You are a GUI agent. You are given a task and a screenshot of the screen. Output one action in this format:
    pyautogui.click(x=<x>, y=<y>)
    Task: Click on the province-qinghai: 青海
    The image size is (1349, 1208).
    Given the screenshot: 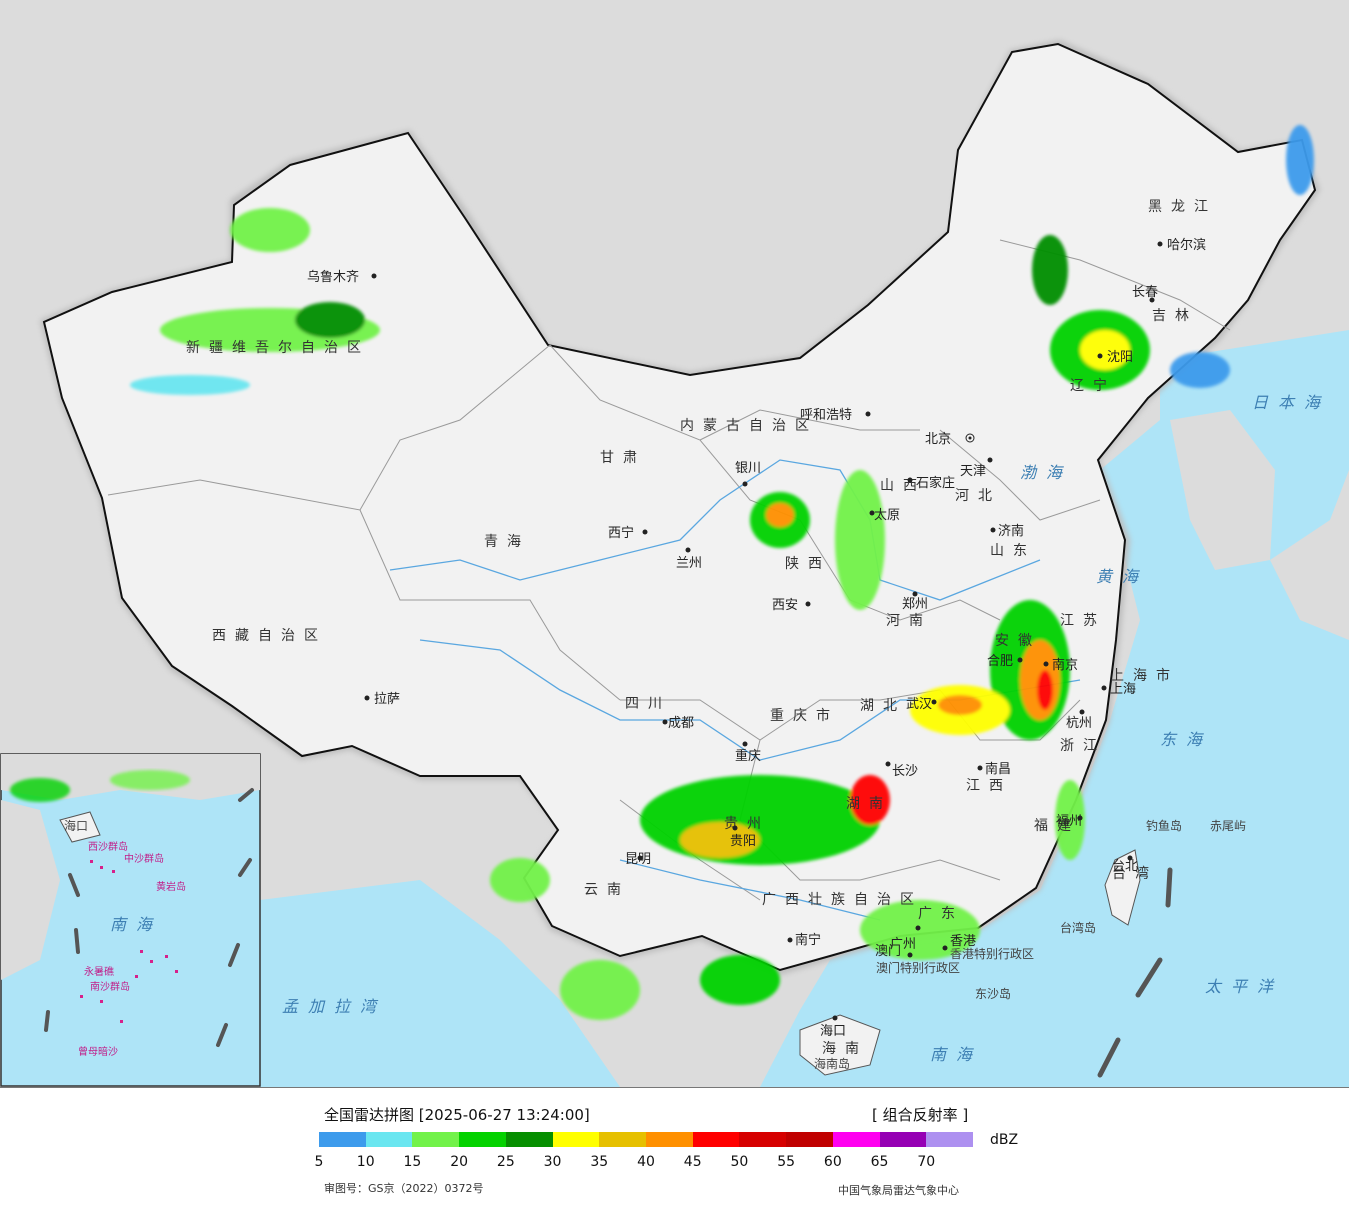 What is the action you would take?
    pyautogui.click(x=507, y=542)
    